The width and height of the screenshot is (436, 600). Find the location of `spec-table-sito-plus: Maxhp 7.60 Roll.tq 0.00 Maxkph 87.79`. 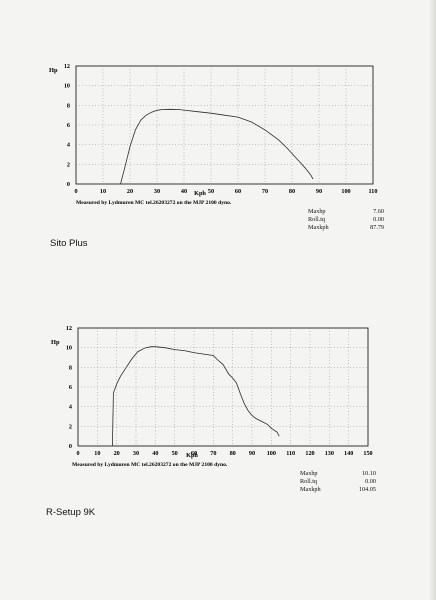

spec-table-sito-plus: Maxhp 7.60 Roll.tq 0.00 Maxkph 87.79 is located at coordinates (346, 220).